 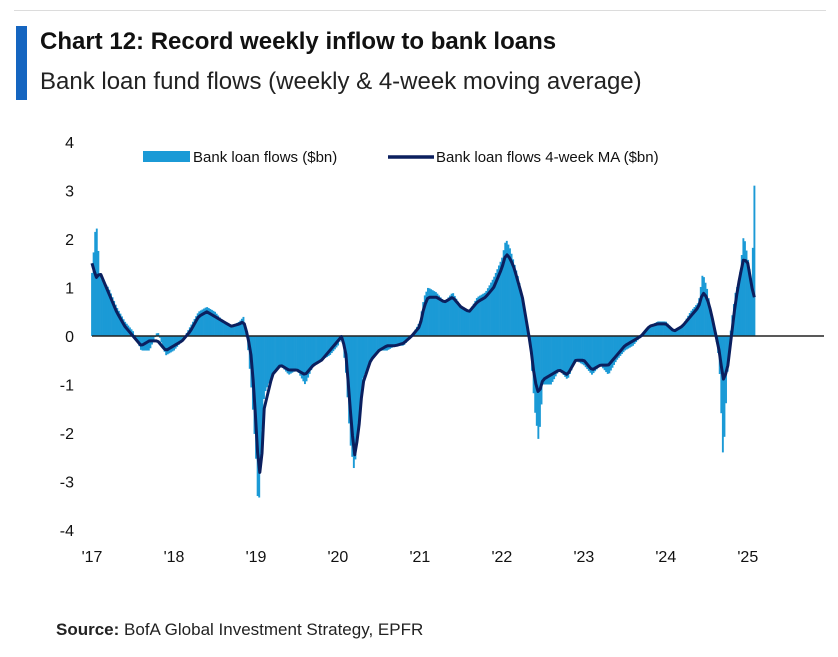 What do you see at coordinates (67, 531) in the screenshot?
I see `y-tick-label: -4` at bounding box center [67, 531].